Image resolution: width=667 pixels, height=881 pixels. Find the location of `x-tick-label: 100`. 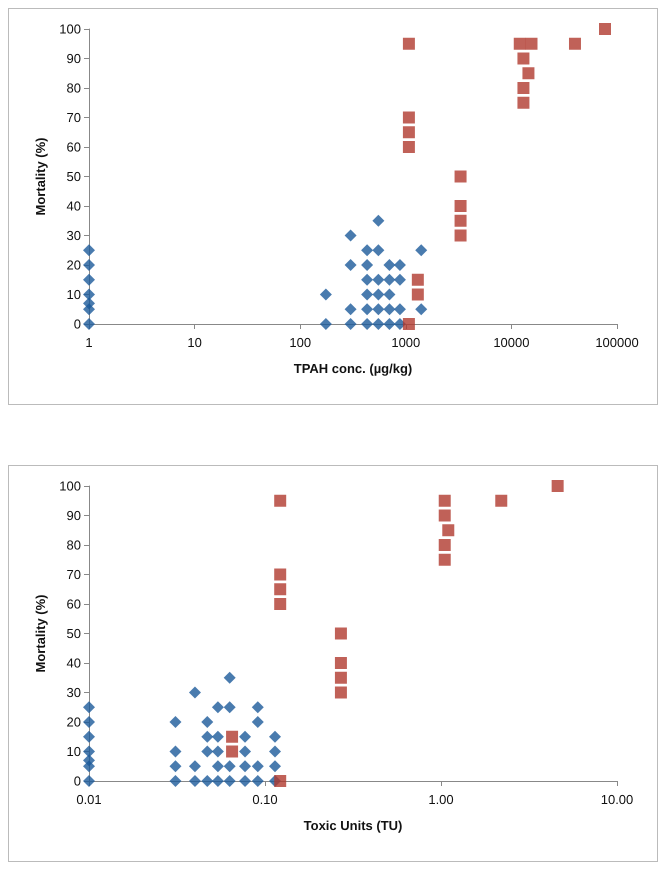

x-tick-label: 100 is located at coordinates (300, 342).